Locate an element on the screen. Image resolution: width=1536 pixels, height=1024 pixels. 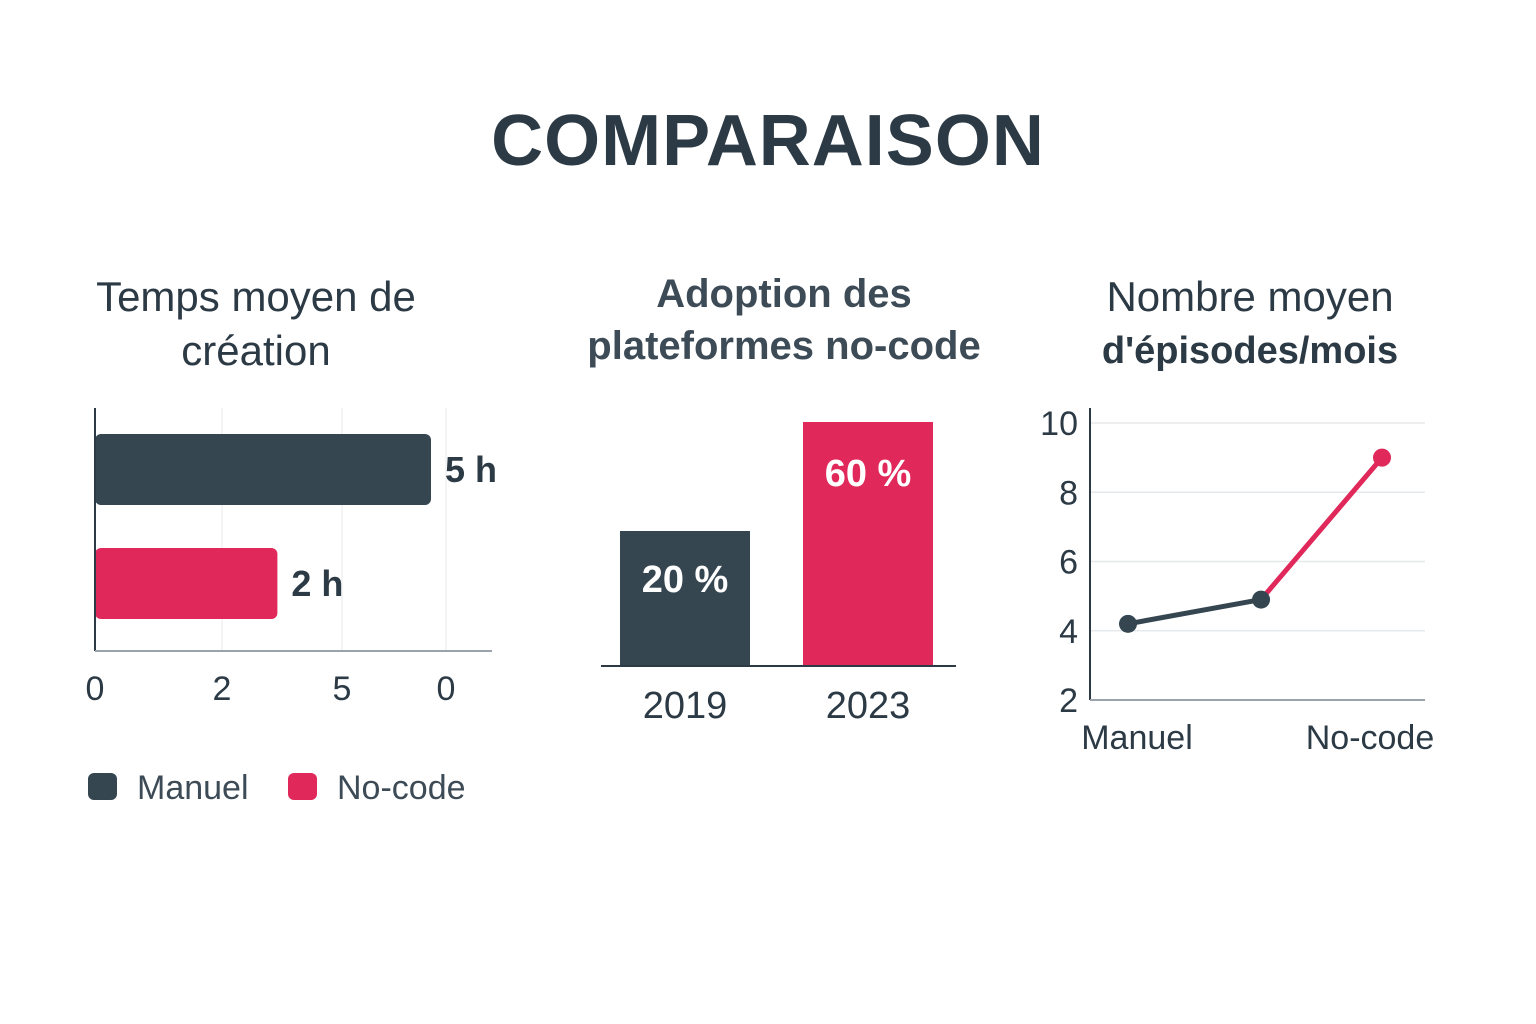
x-tick-label: 2 is located at coordinates (222, 689).